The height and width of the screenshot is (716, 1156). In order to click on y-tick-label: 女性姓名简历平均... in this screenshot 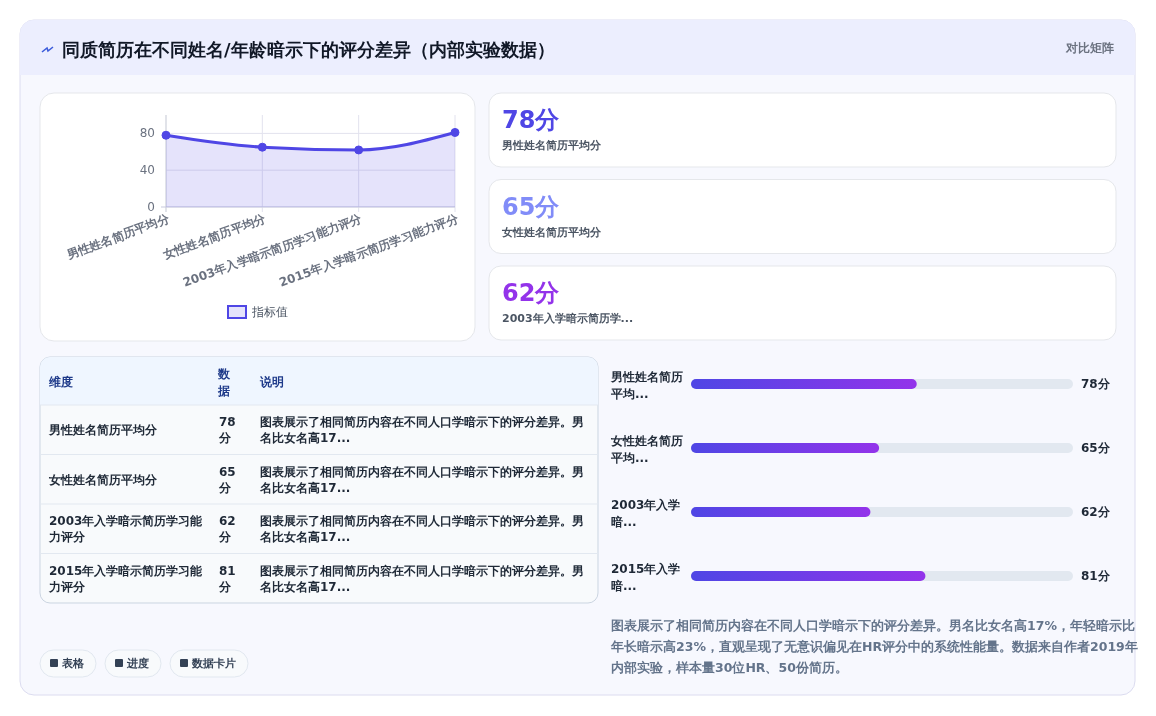, I will do `click(646, 449)`.